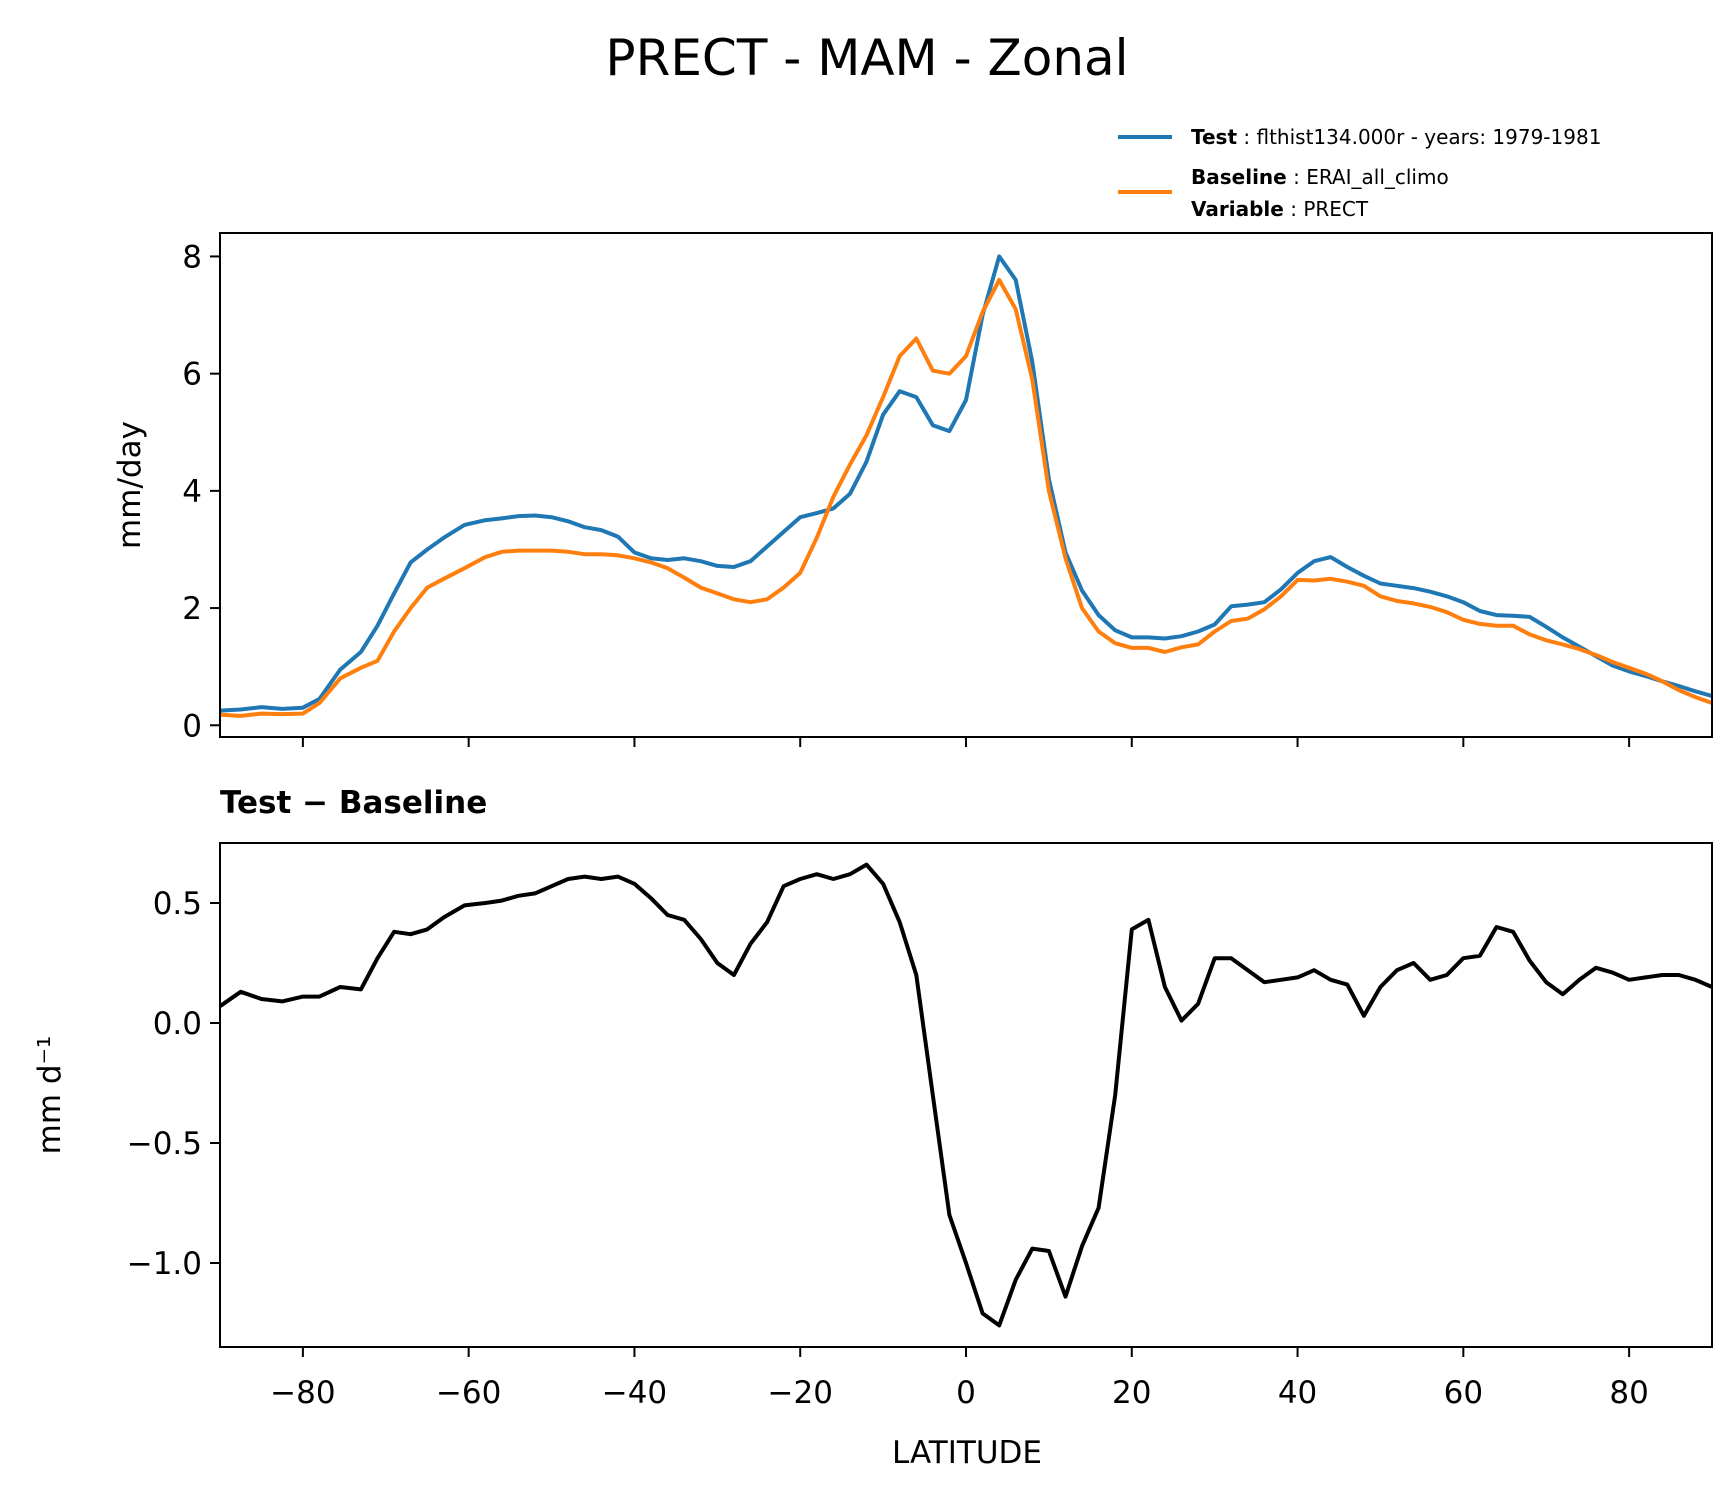 This screenshot has width=1735, height=1496. Describe the element at coordinates (1214, 137) in the screenshot. I see `legend-key-test: Test` at that location.